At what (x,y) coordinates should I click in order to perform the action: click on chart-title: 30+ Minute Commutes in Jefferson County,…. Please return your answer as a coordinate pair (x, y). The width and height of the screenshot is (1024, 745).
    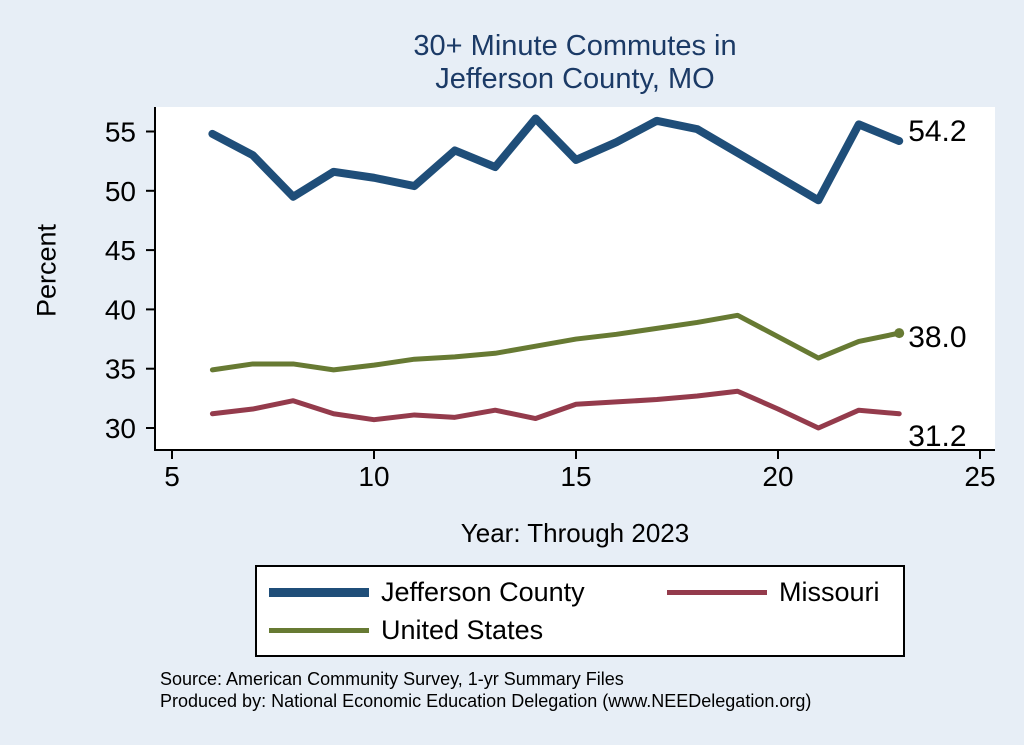
    Looking at the image, I should click on (575, 63).